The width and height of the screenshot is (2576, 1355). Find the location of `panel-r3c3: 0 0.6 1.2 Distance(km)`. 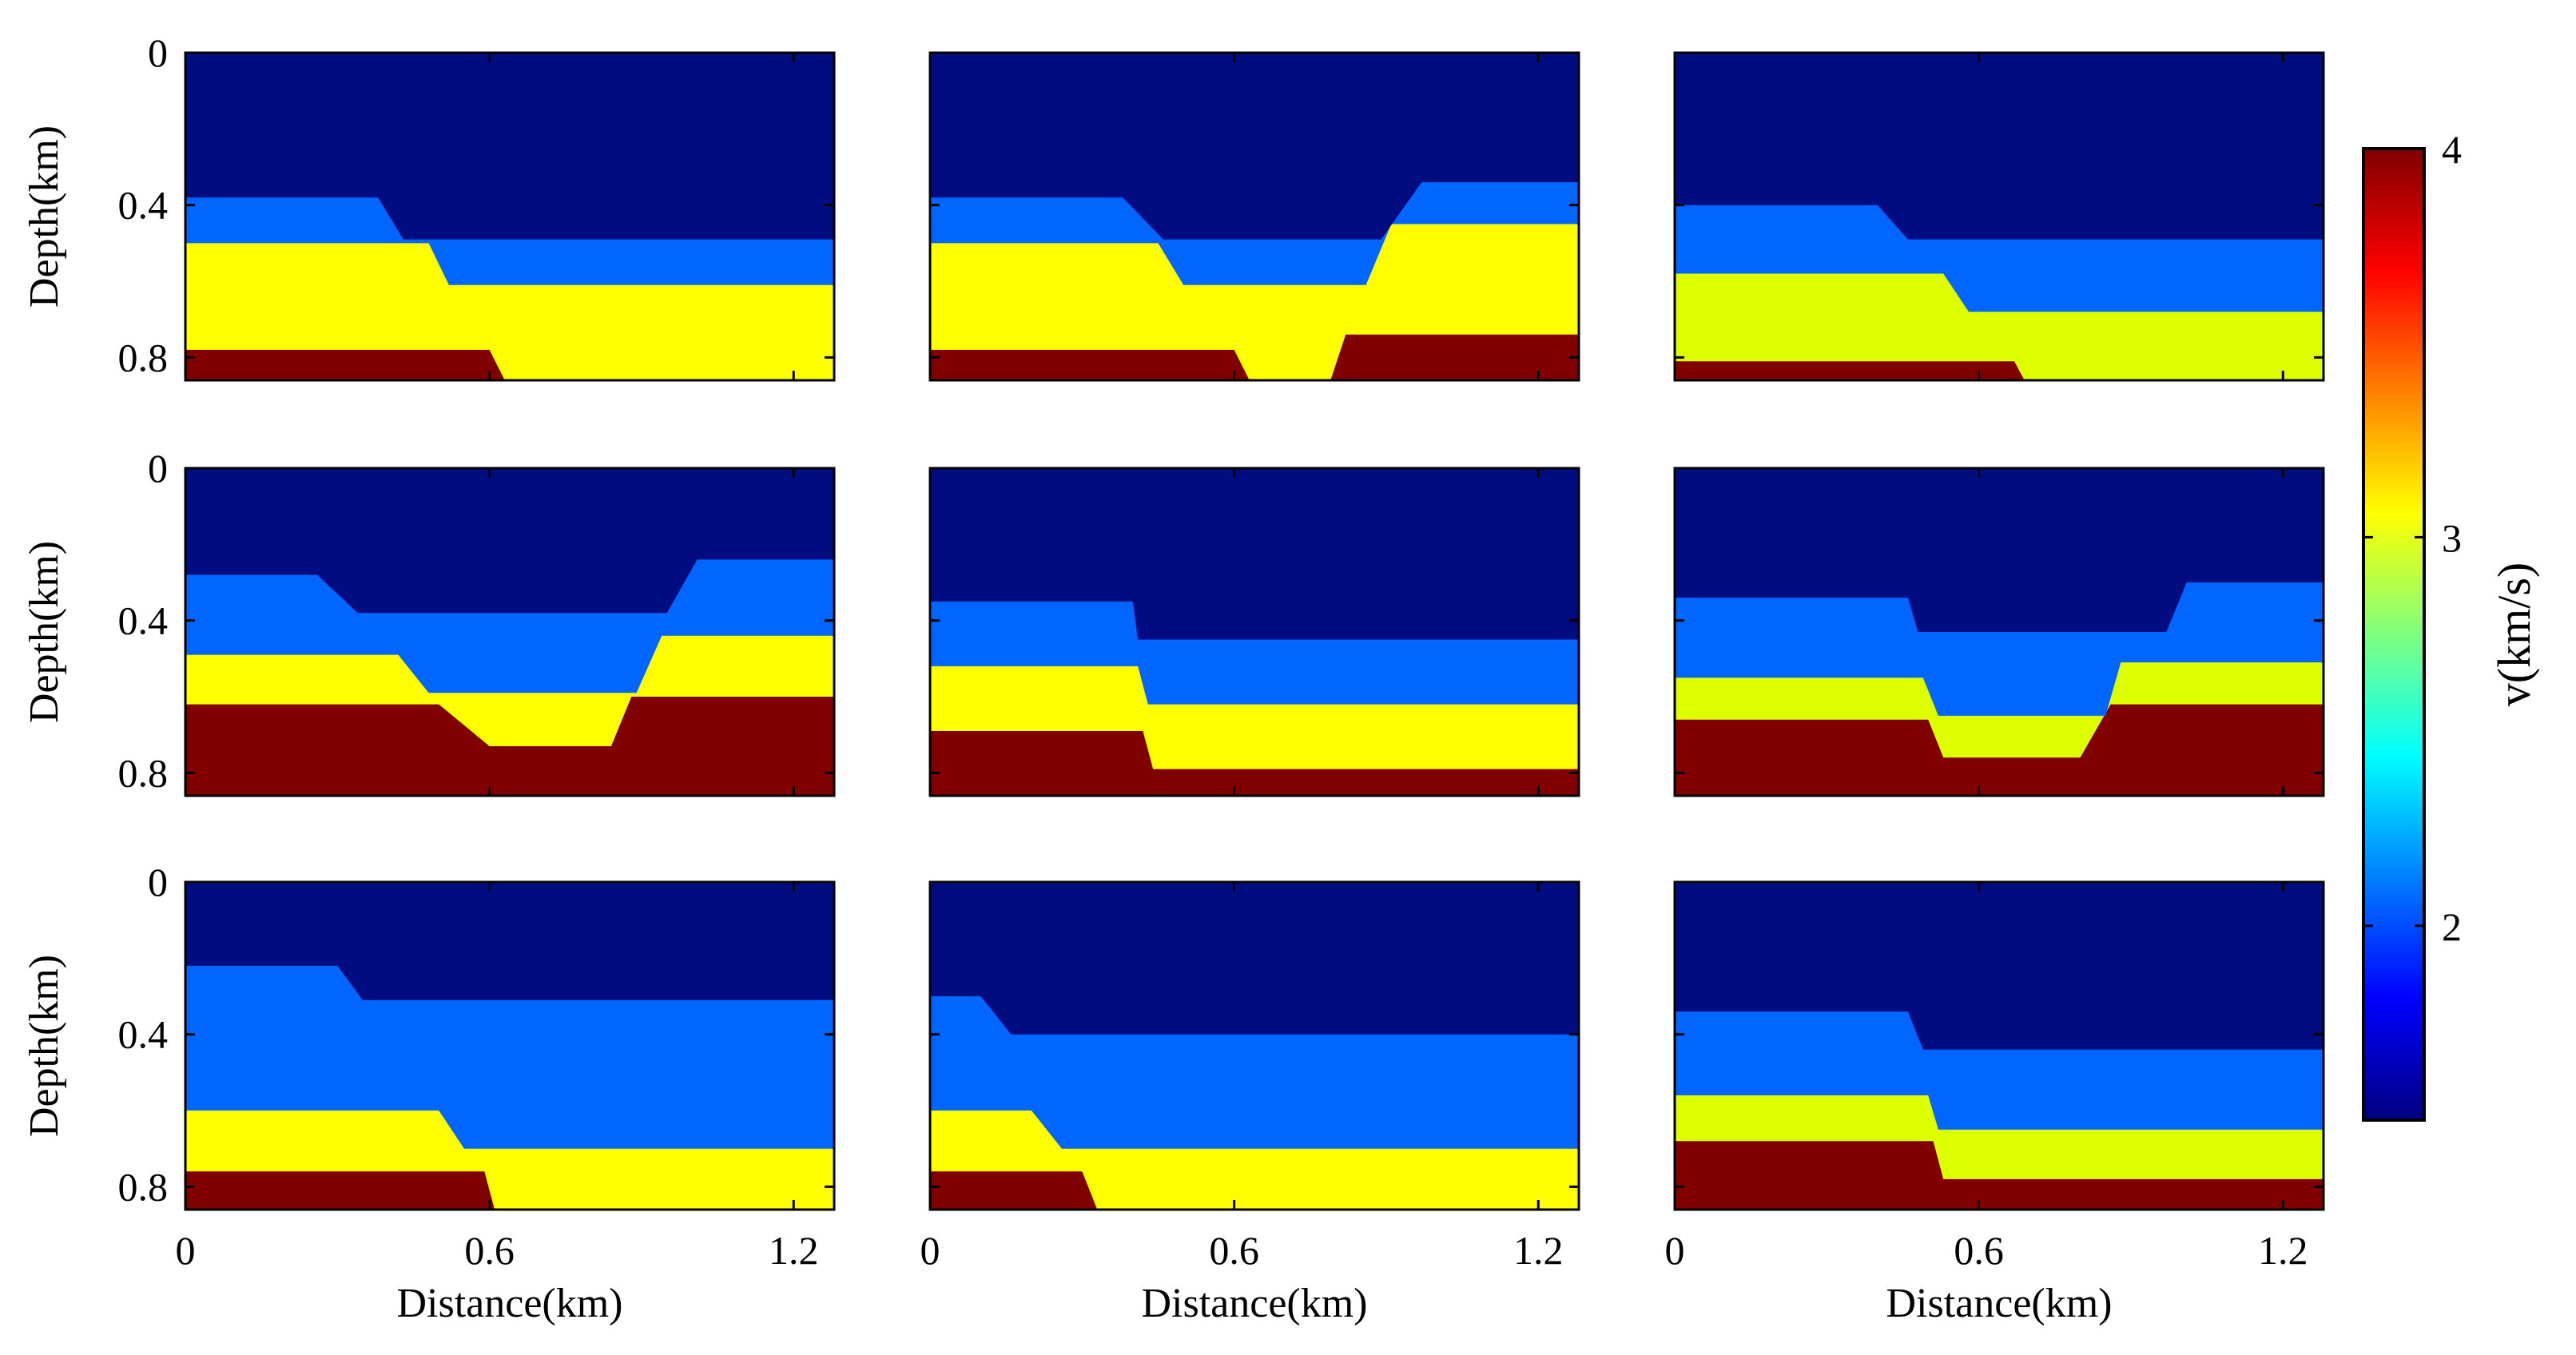

panel-r3c3: 0 0.6 1.2 Distance(km) is located at coordinates (1995, 1103).